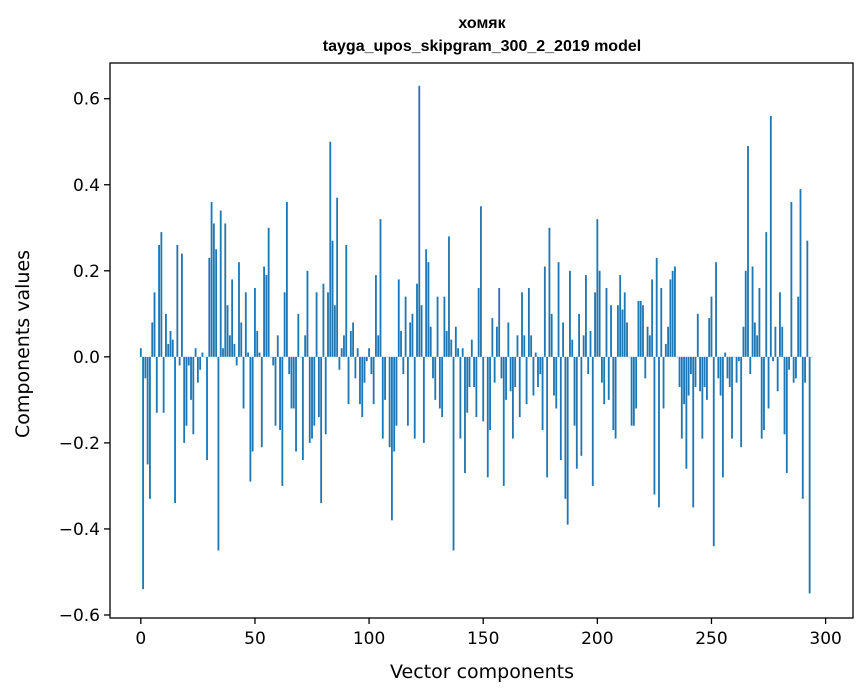 This screenshot has height=696, width=867. Describe the element at coordinates (86, 272) in the screenshot. I see `y-tick-label: 0.2` at that location.